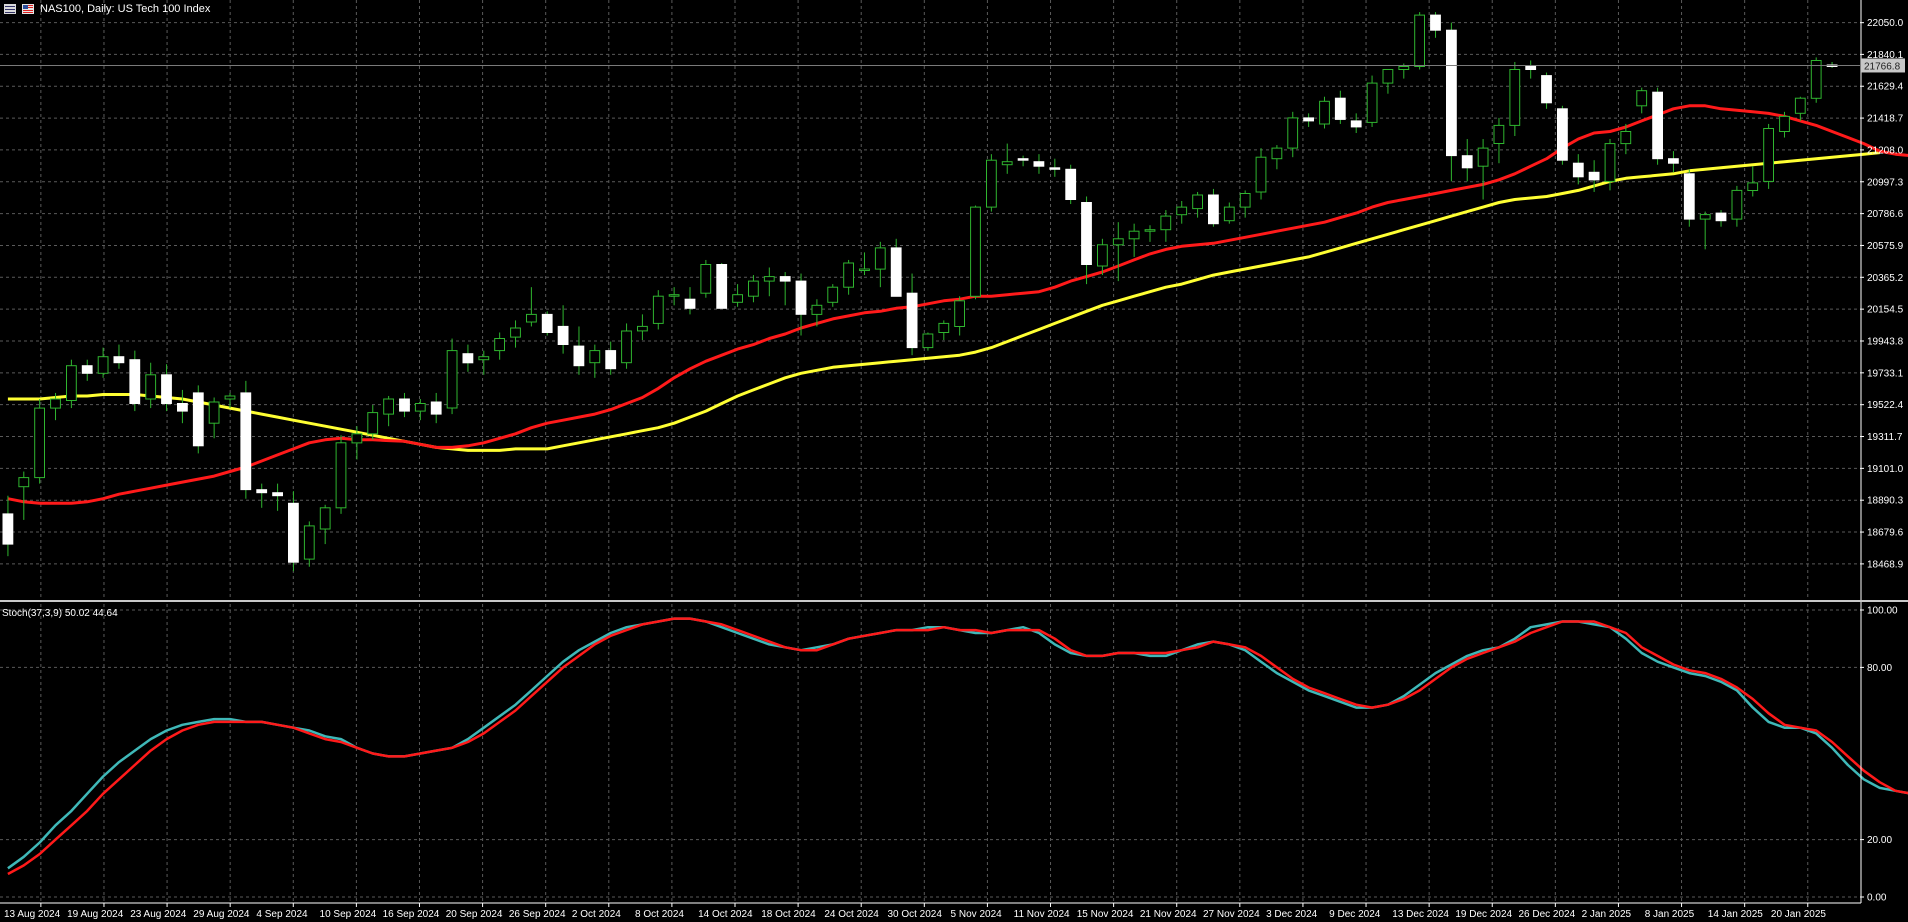 The height and width of the screenshot is (922, 1908). What do you see at coordinates (60, 613) in the screenshot?
I see `stoch-indicator-label: Stoch(37,3,9) 50.02 44.64` at bounding box center [60, 613].